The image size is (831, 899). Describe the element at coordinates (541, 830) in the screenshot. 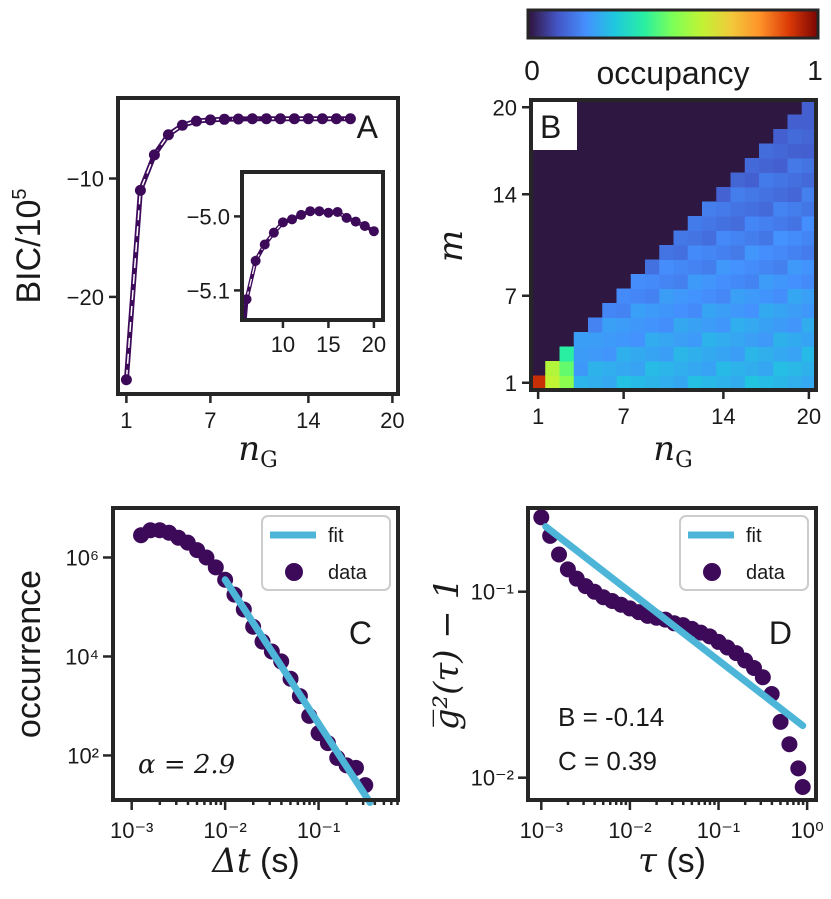

I see `panel-d-xtick-label: 10⁻³` at that location.